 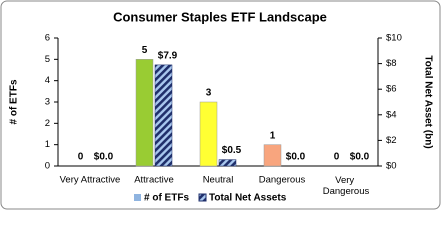 What do you see at coordinates (391, 89) in the screenshot?
I see `y2-tick-label: $6` at bounding box center [391, 89].